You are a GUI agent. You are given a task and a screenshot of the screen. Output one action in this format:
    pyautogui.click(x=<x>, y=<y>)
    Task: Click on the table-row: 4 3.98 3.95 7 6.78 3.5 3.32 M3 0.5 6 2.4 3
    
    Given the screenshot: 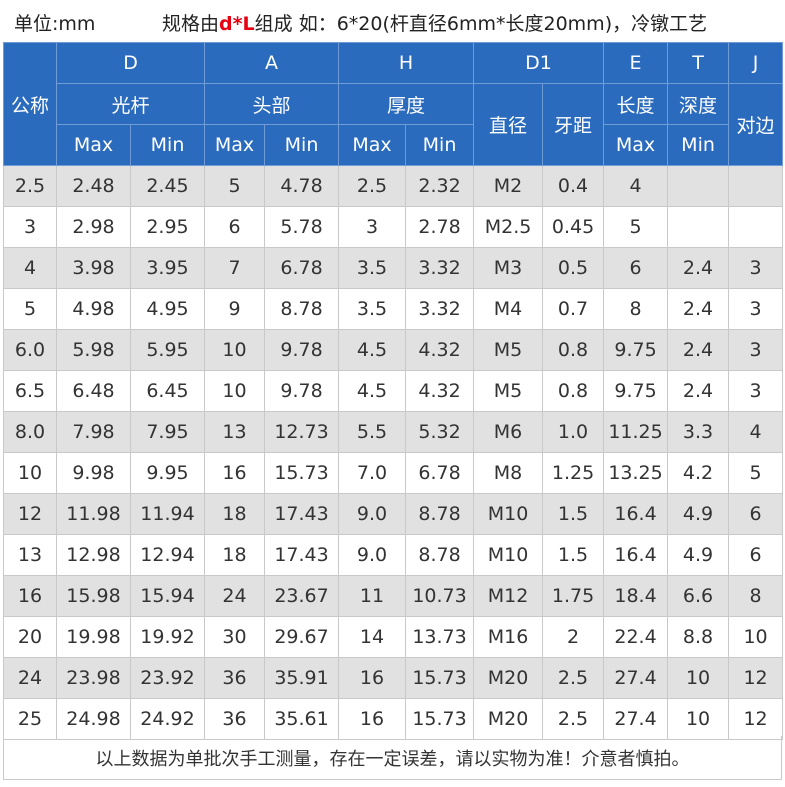 What is the action you would take?
    pyautogui.click(x=393, y=268)
    